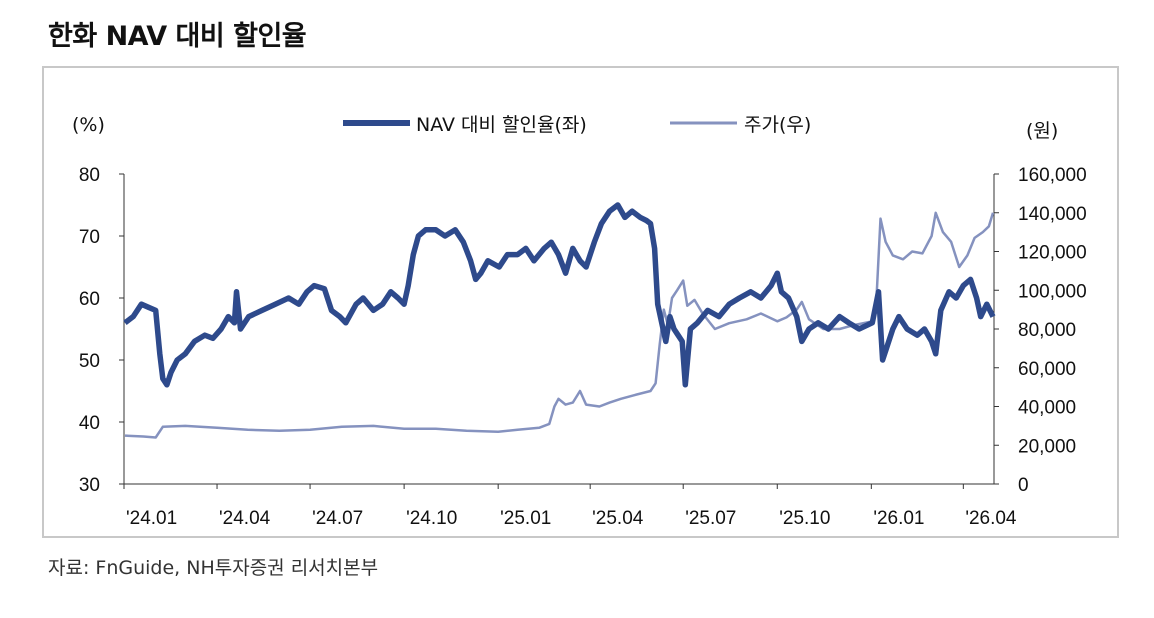  What do you see at coordinates (89, 361) in the screenshot?
I see `left-tick-label: 50` at bounding box center [89, 361].